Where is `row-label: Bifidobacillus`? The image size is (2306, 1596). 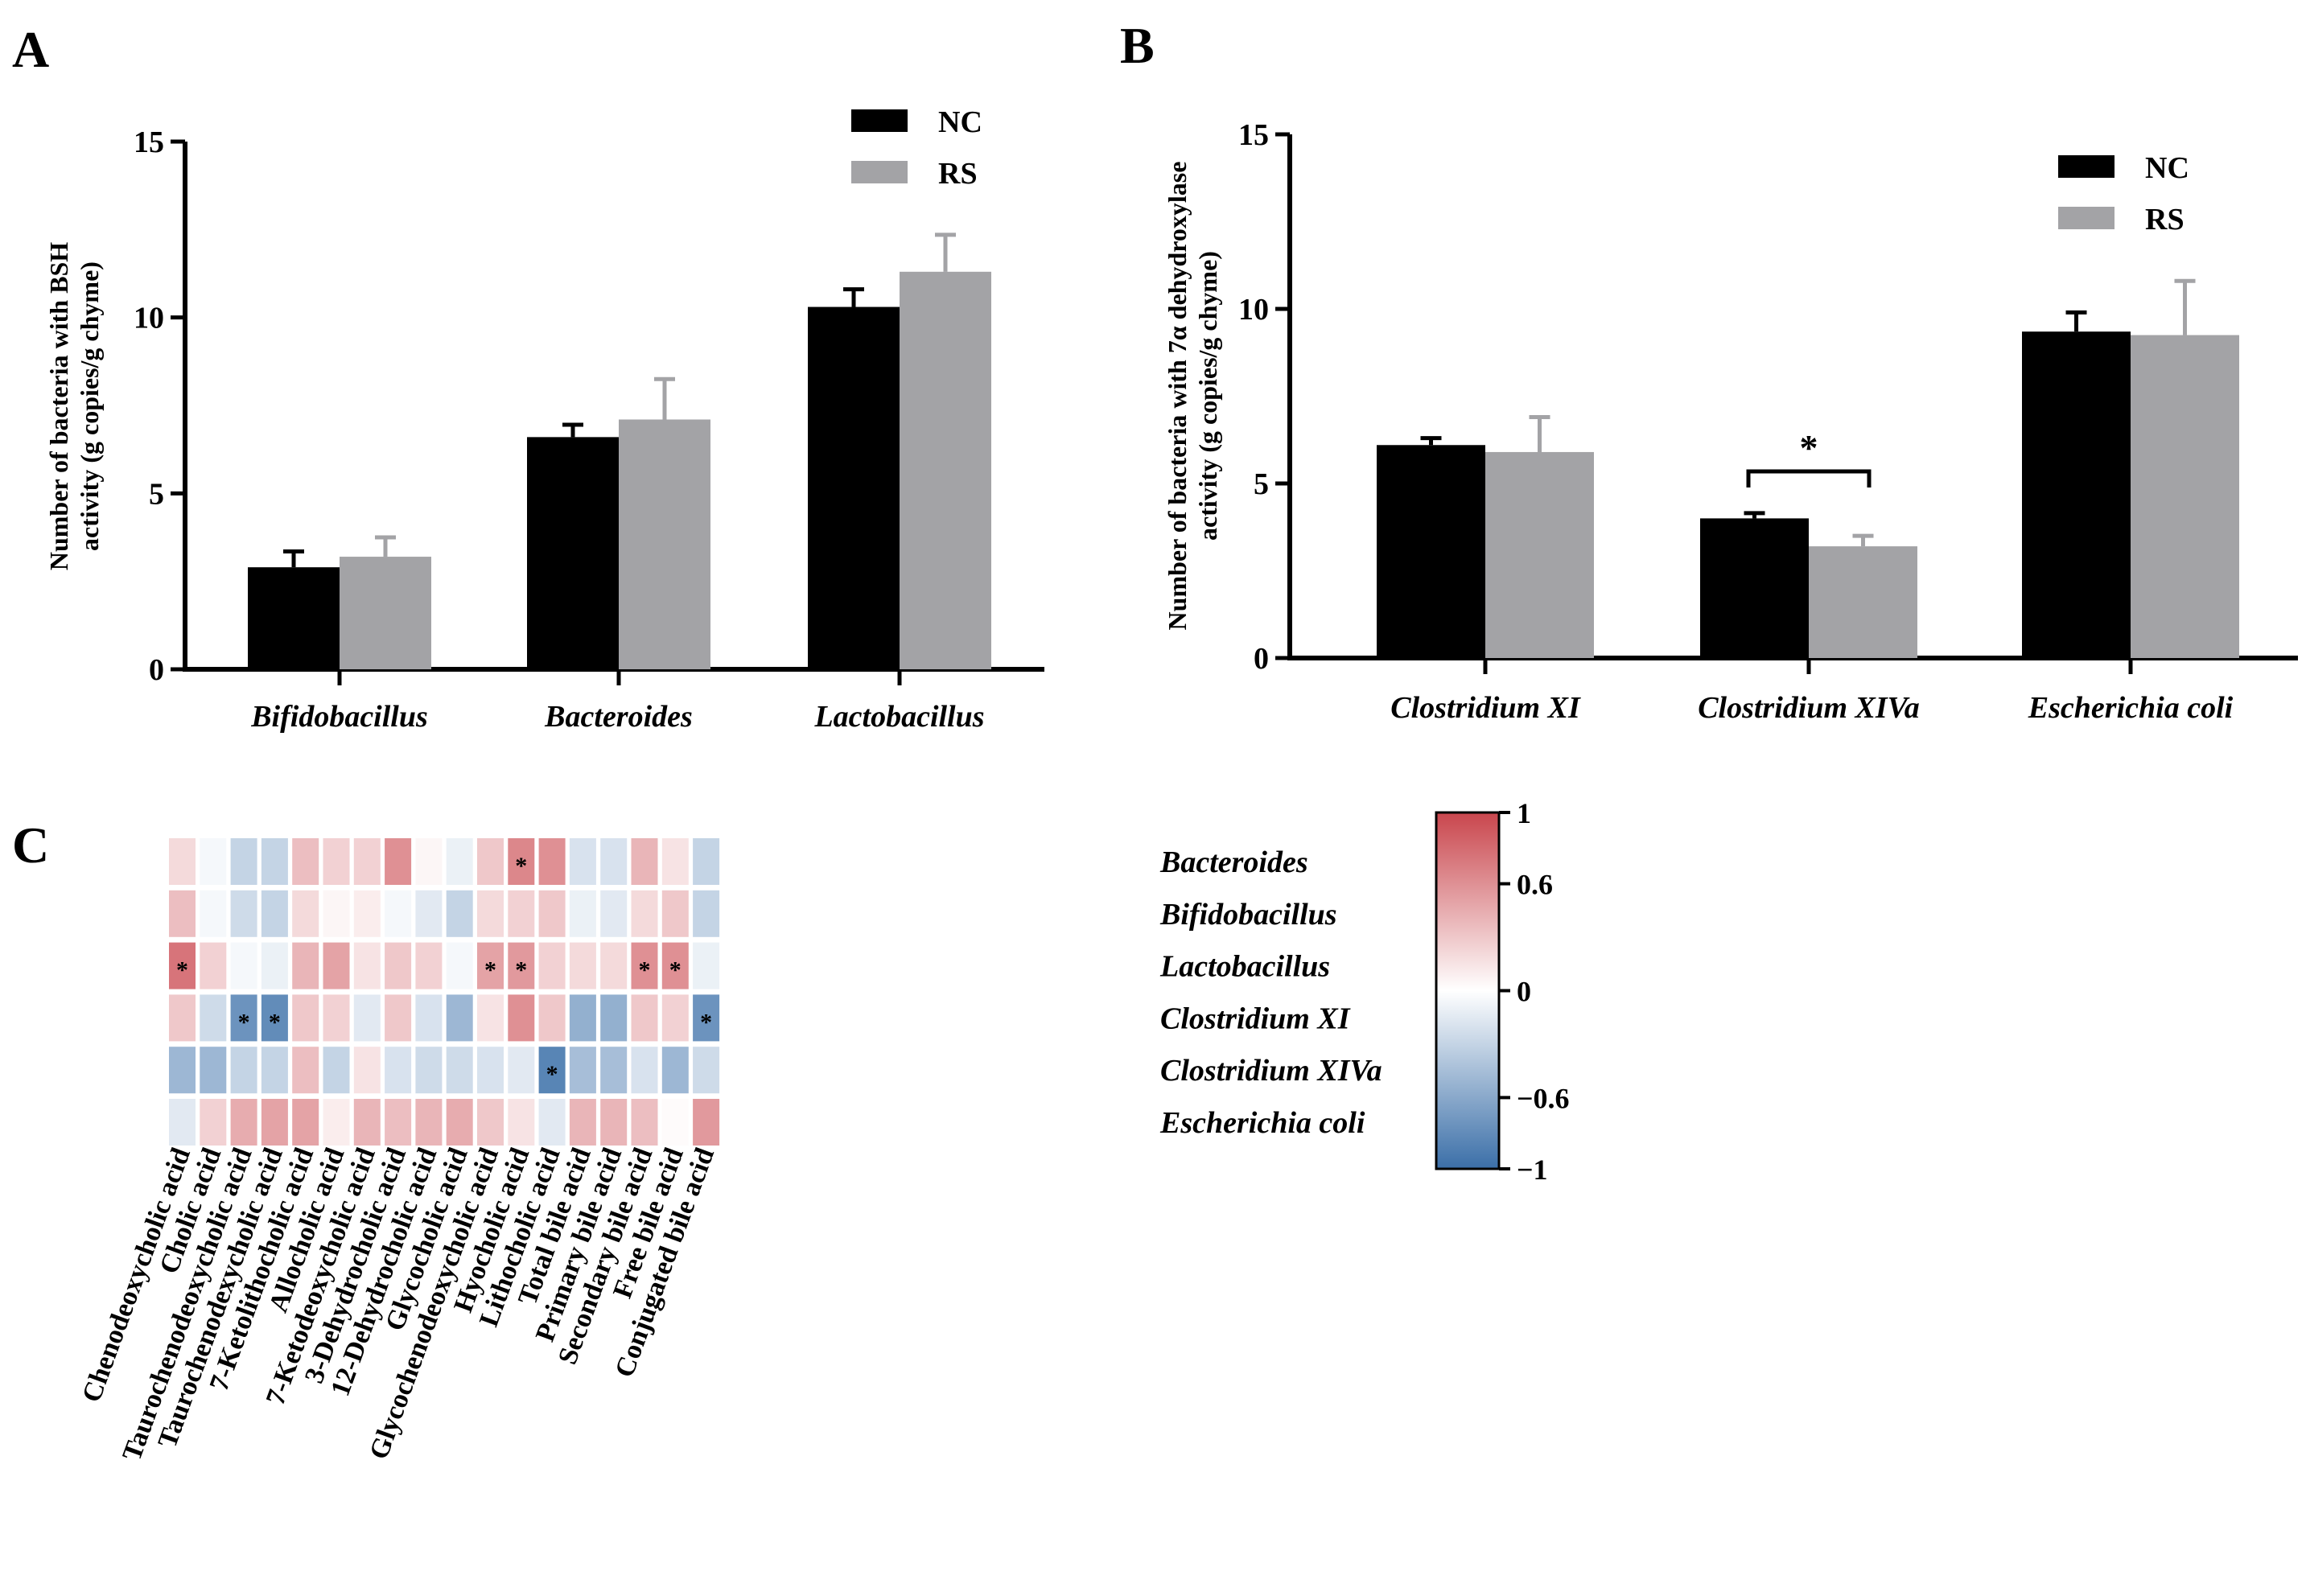
row-label: Bifidobacillus is located at coordinates (1248, 915).